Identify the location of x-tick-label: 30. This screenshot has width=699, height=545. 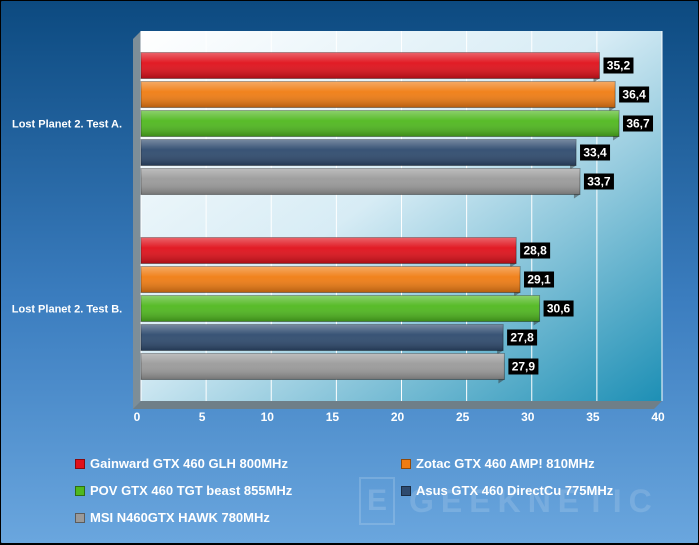
(528, 417).